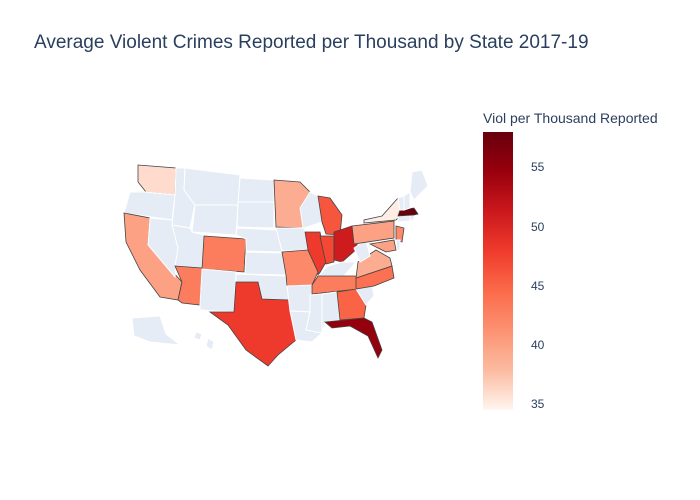  What do you see at coordinates (351, 304) in the screenshot?
I see `state-ga` at bounding box center [351, 304].